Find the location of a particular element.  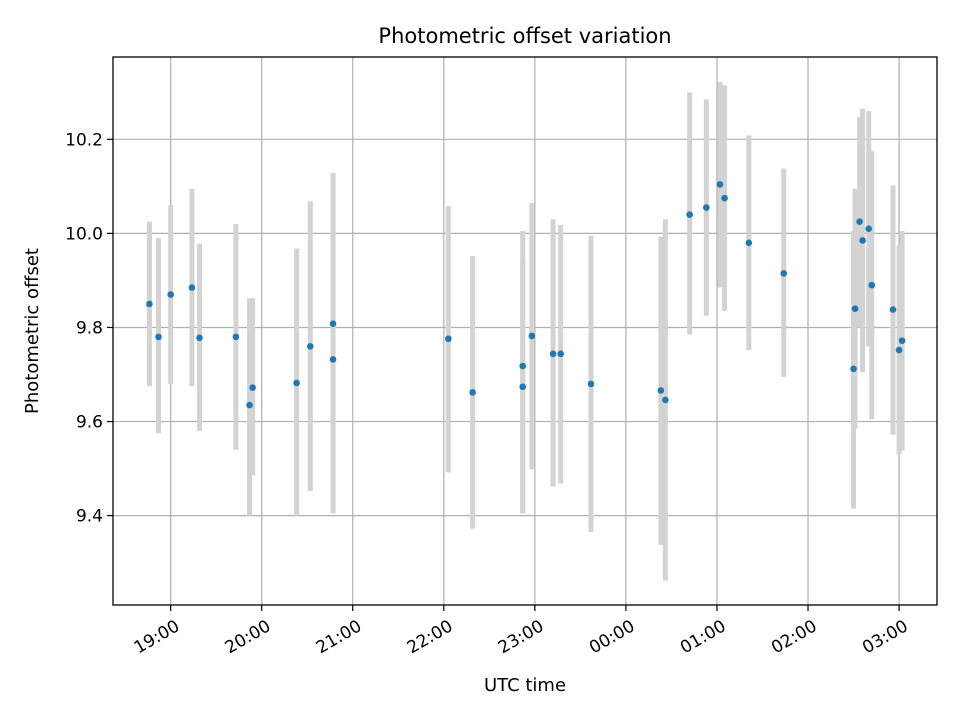

chart-title: Photometric offset variation is located at coordinates (524, 36).